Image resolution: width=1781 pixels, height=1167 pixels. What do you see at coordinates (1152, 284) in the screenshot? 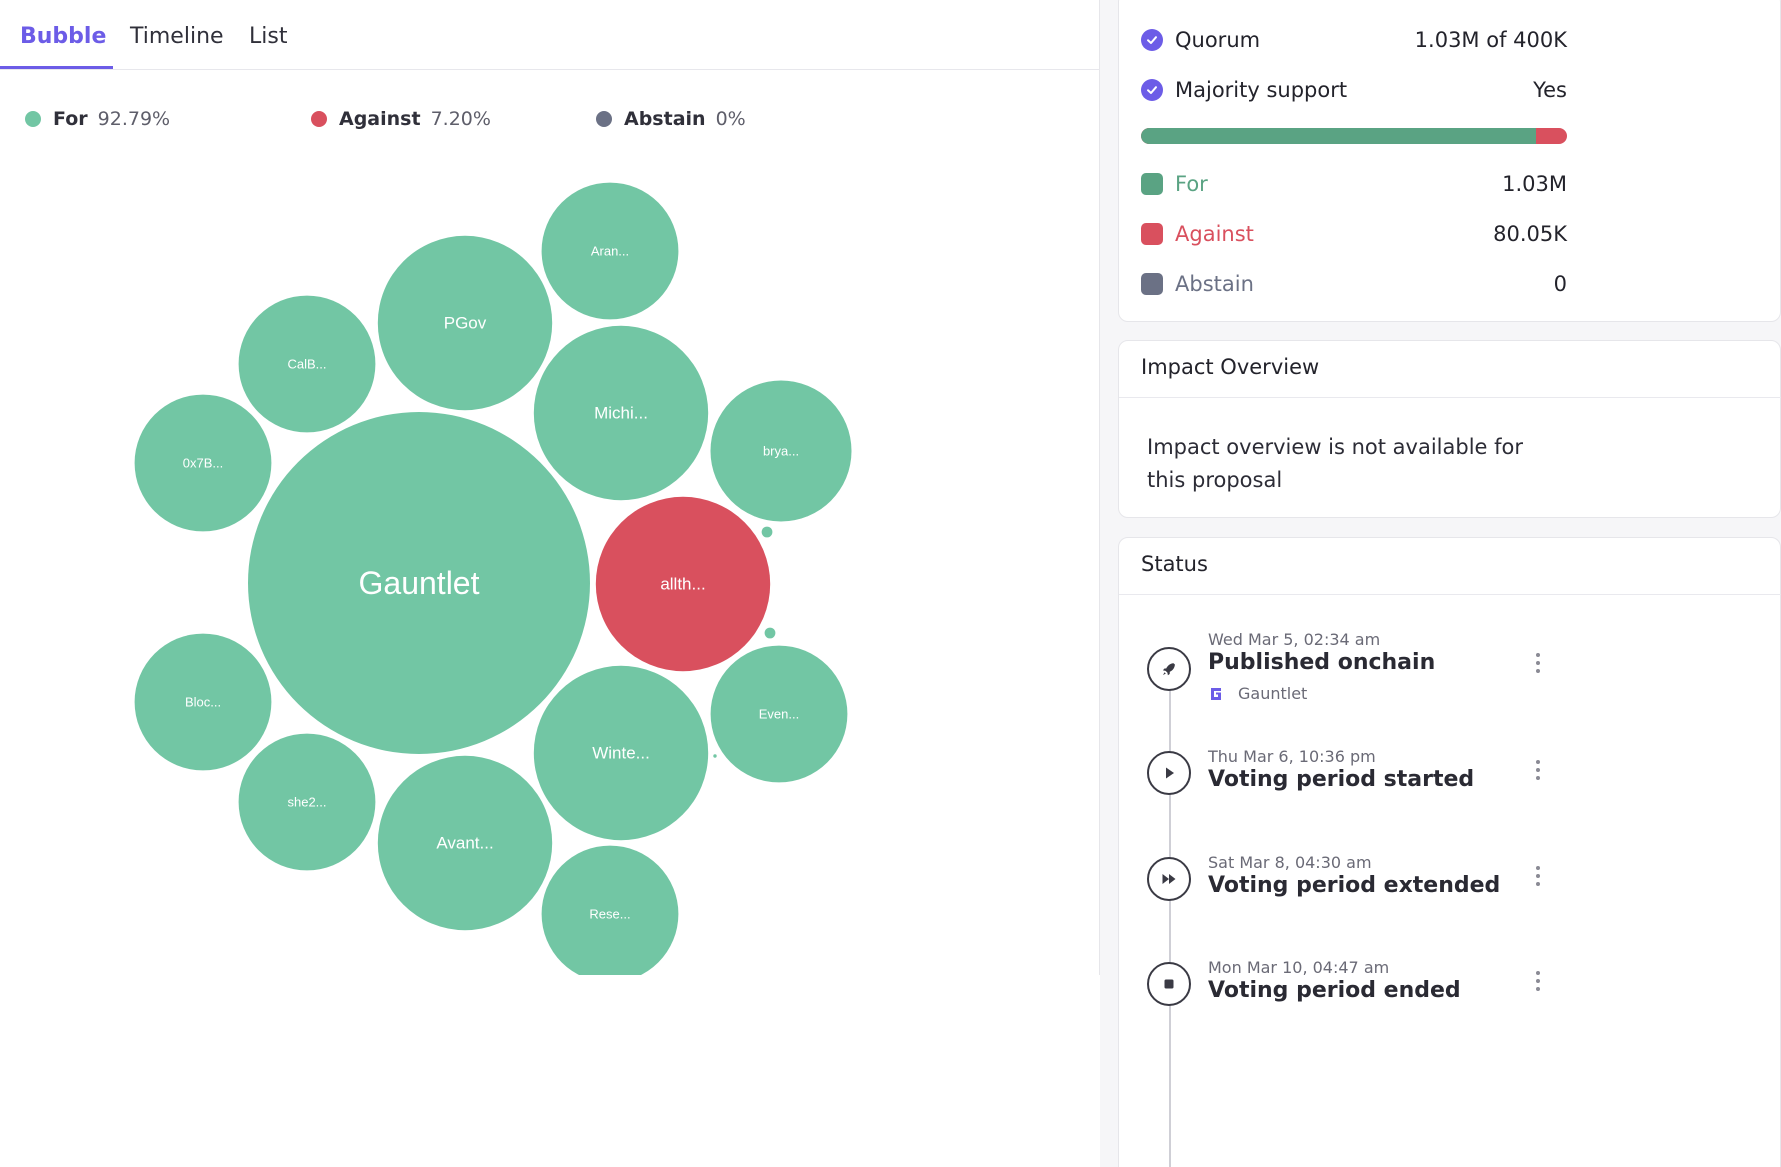
I see `abstain-swatch` at bounding box center [1152, 284].